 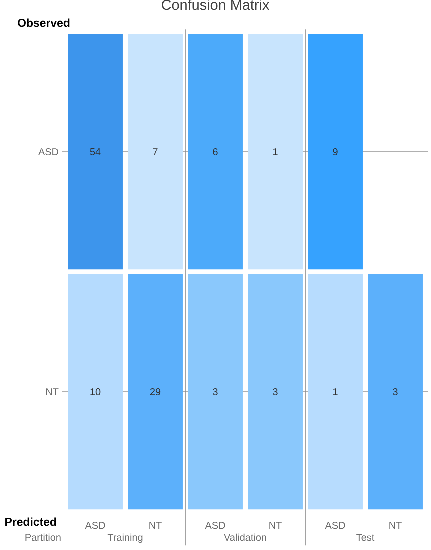 I want to click on annotation: Validation, so click(x=245, y=538).